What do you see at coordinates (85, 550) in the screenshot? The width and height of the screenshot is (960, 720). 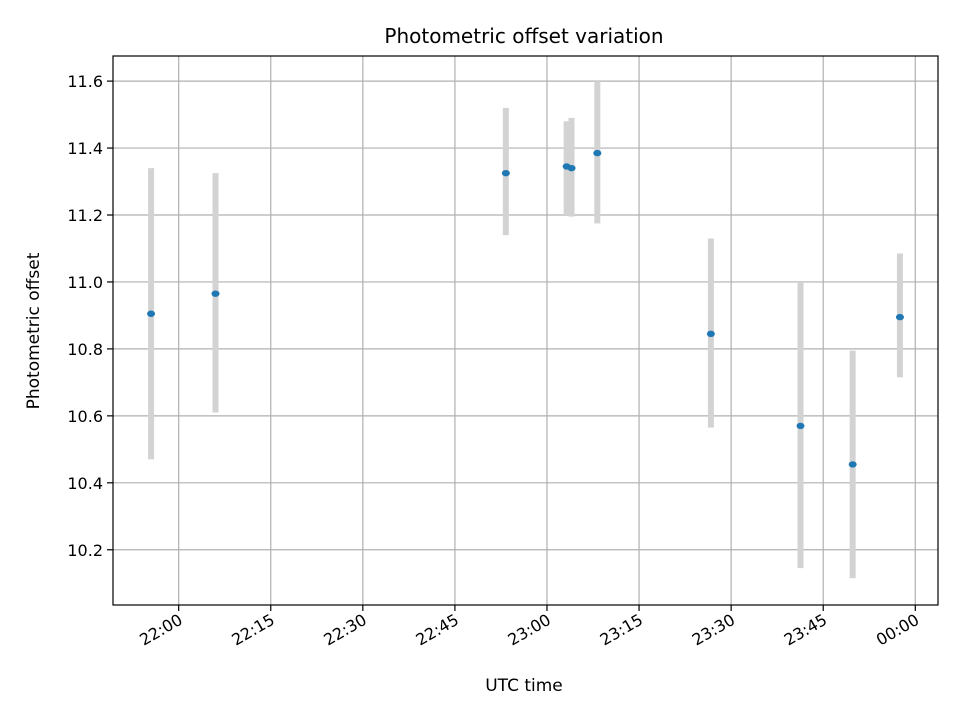 I see `y-tick-label: 10.2` at bounding box center [85, 550].